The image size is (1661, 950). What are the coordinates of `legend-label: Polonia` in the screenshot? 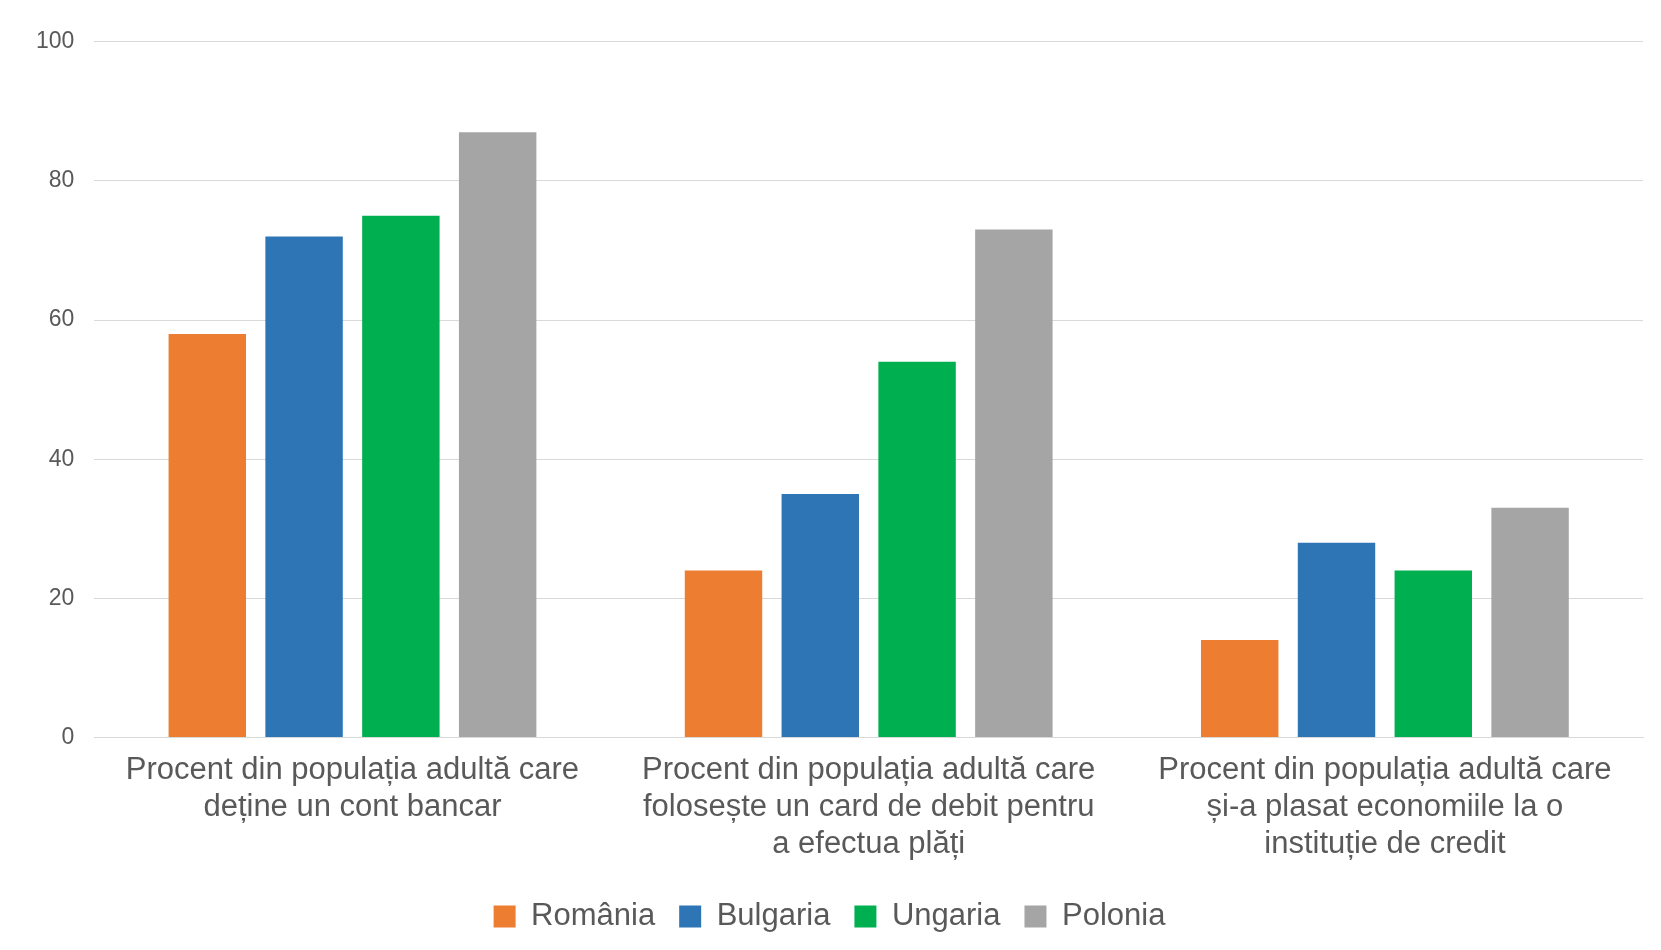 It's located at (1114, 915).